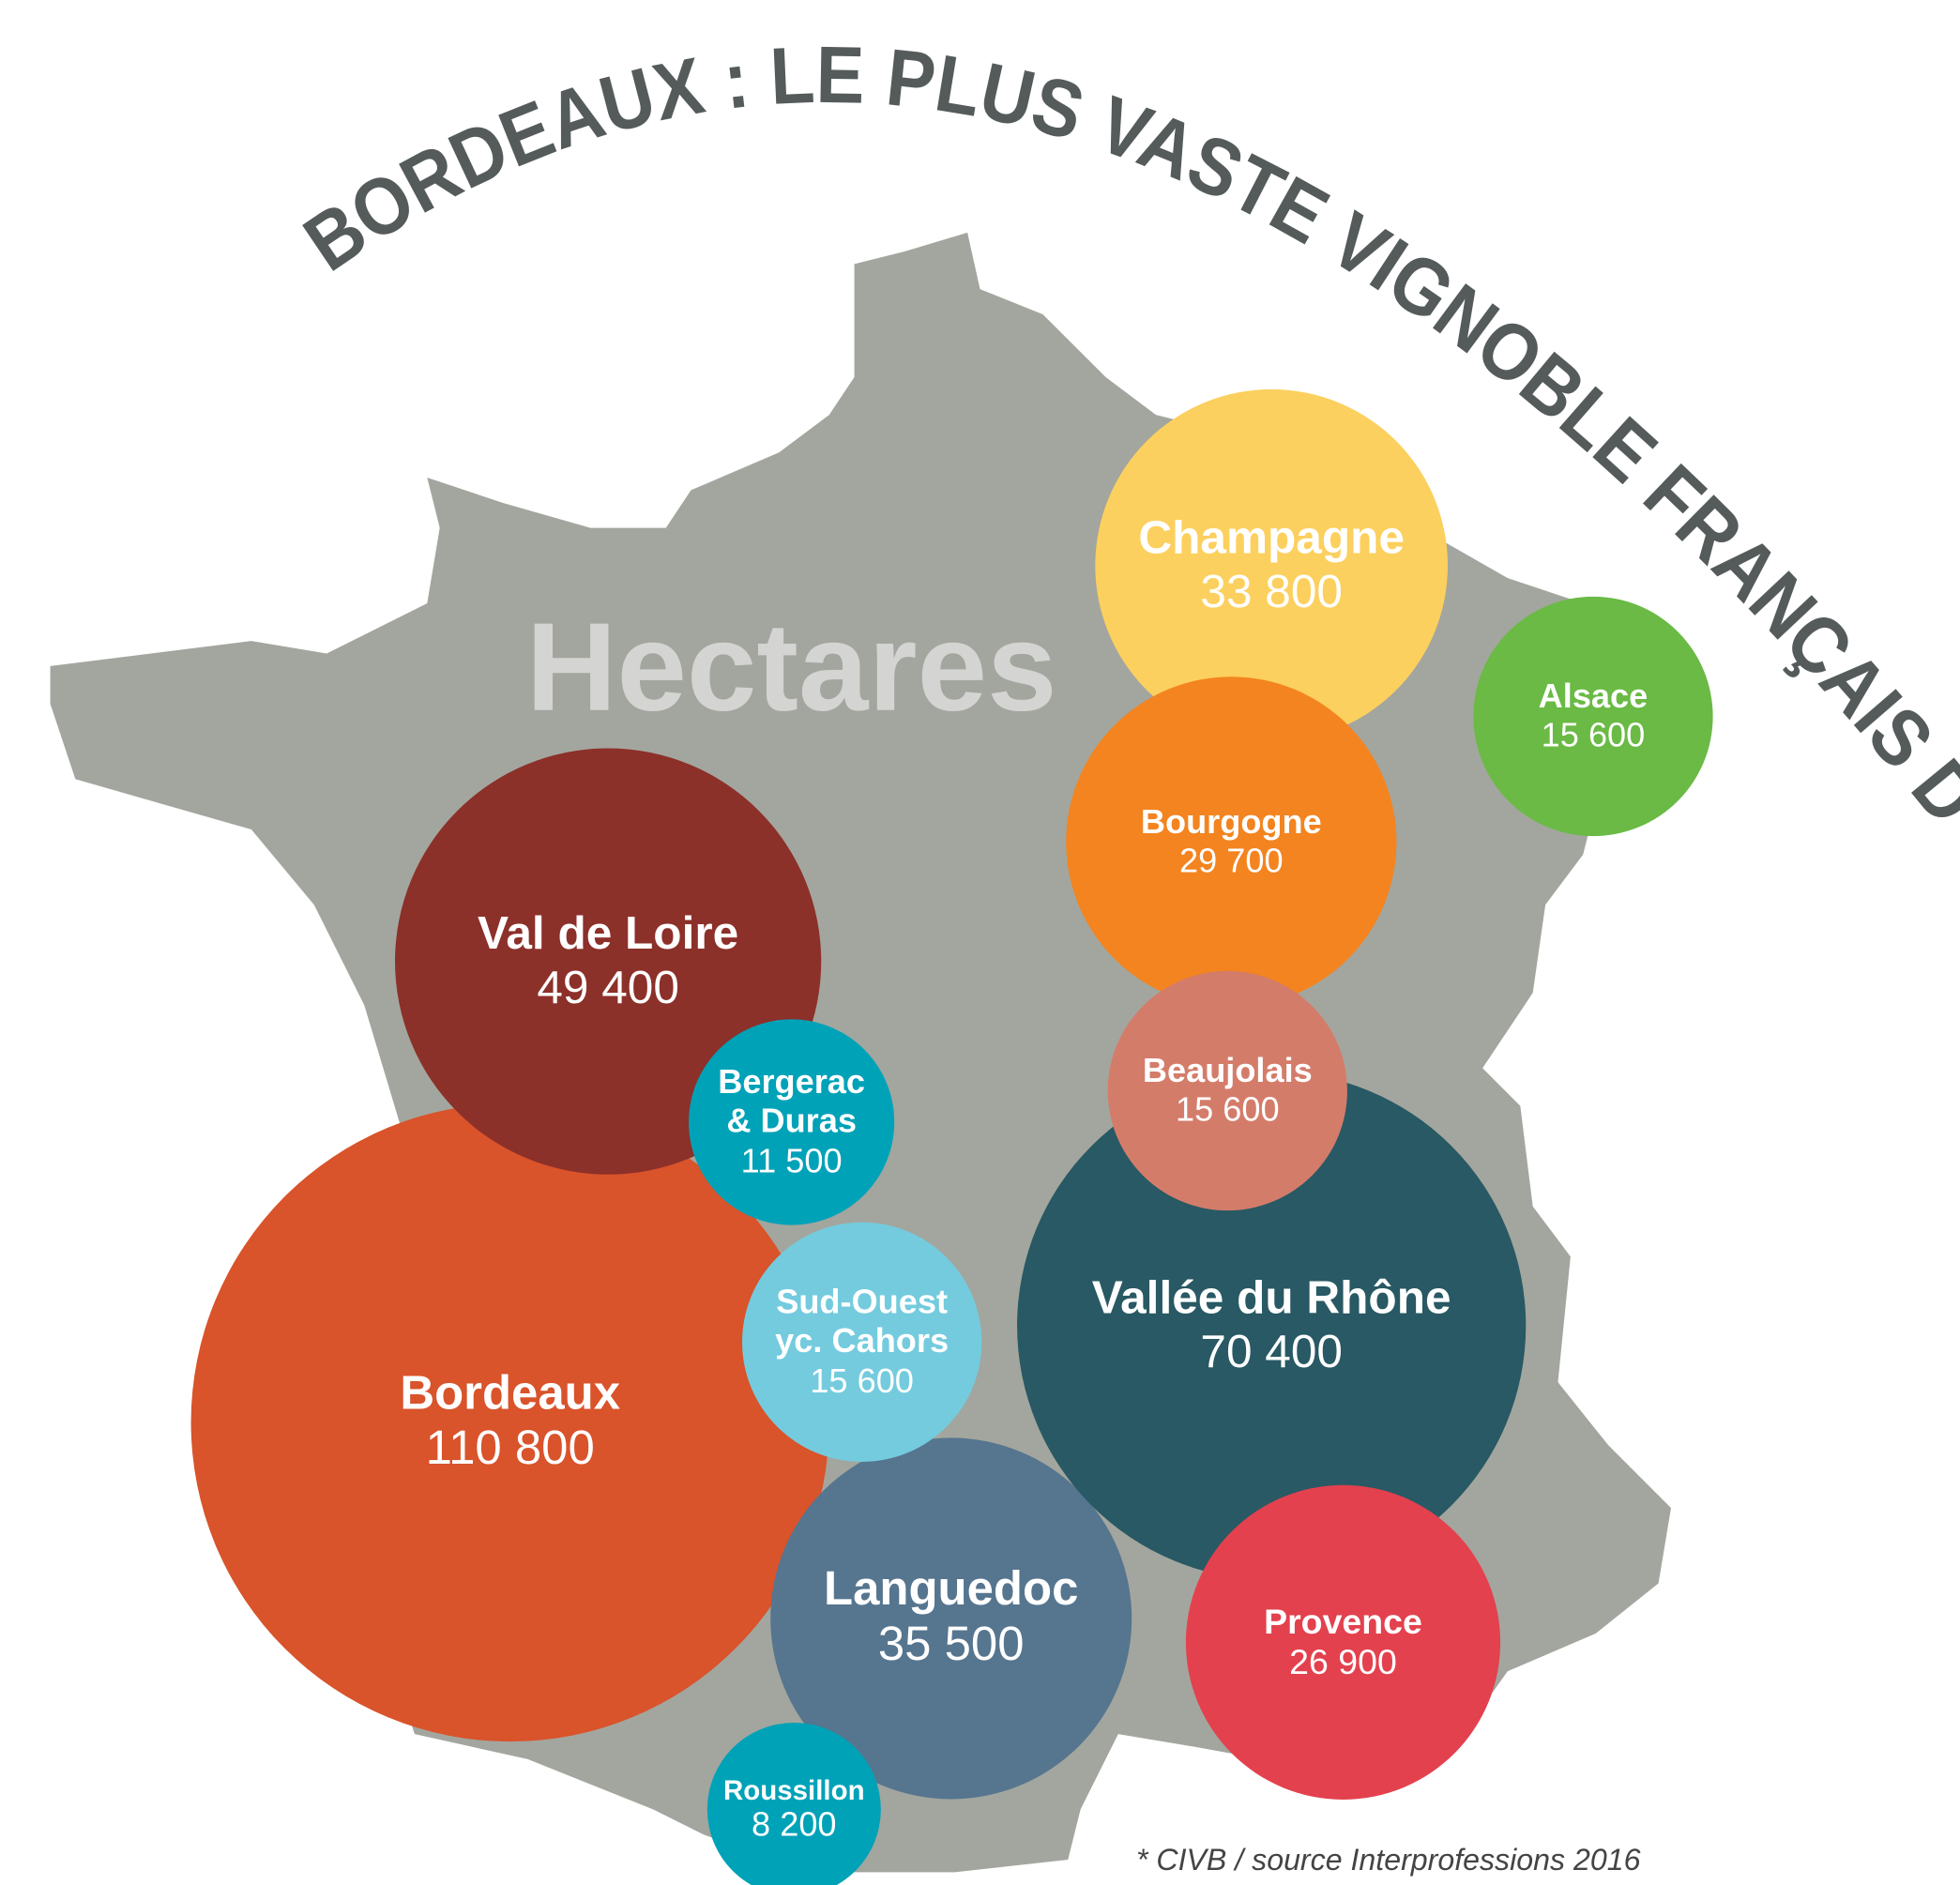 Image resolution: width=1960 pixels, height=1885 pixels. I want to click on label-box: Bourgogne 29 700, so click(1231, 842).